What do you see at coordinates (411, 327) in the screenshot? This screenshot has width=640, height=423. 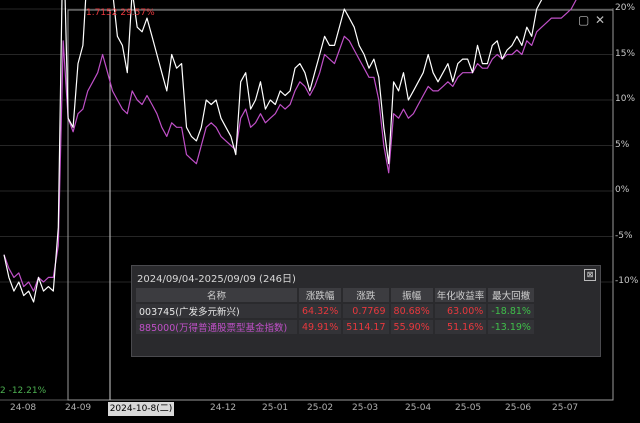 I see `row-amplitude: 55.90%` at bounding box center [411, 327].